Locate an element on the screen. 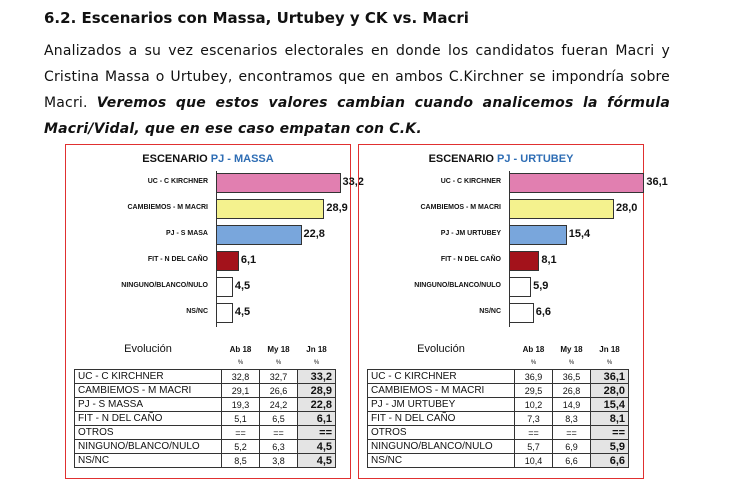  bar-category-label: UC - C KIRCHNER is located at coordinates (177, 181).